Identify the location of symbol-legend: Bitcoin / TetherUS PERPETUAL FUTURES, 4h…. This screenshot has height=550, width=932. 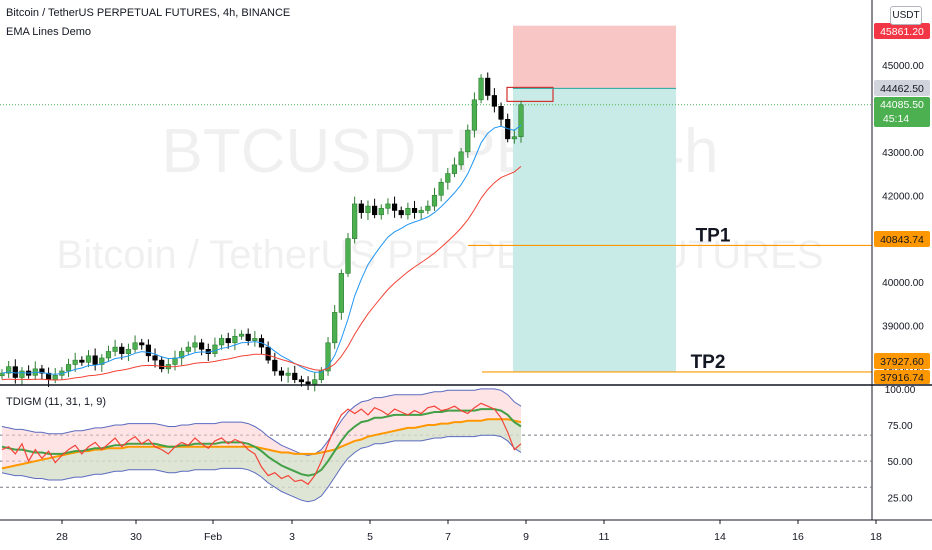
(148, 13).